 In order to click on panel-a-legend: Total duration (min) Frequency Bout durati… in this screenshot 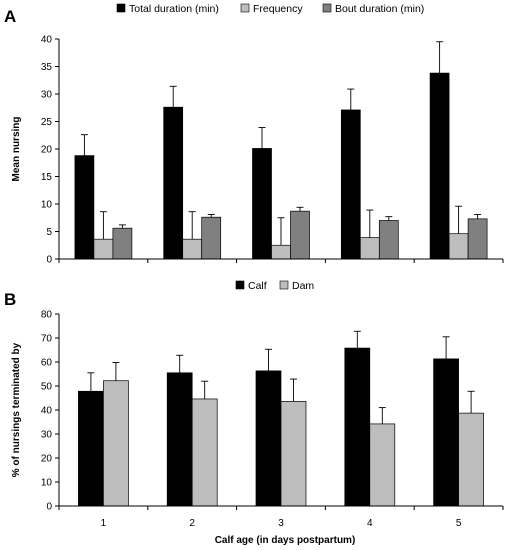, I will do `click(270, 9)`.